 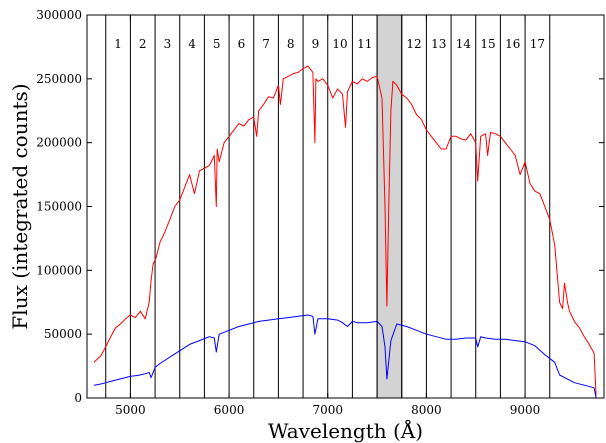 What do you see at coordinates (59, 79) in the screenshot?
I see `y-tick-label-250000: 250000` at bounding box center [59, 79].